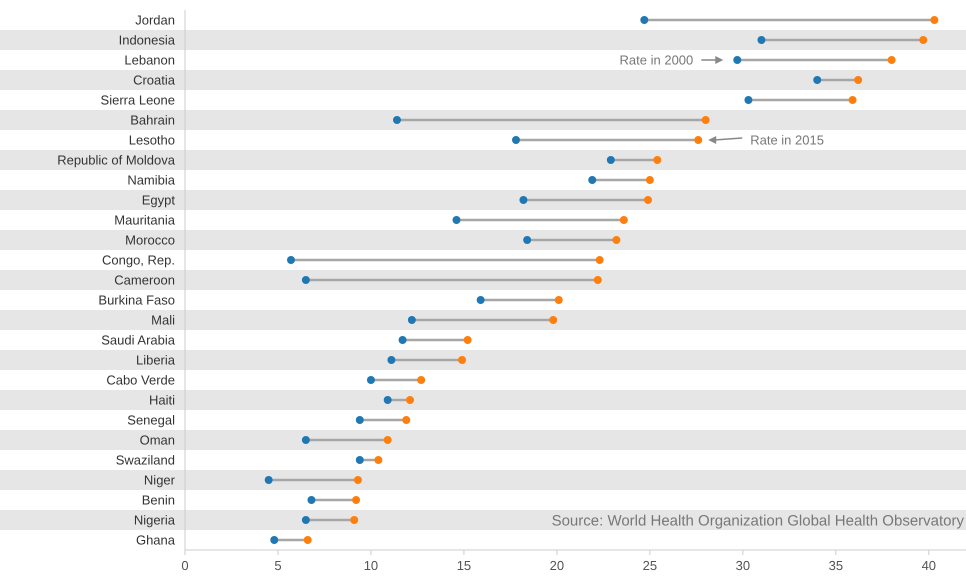 The width and height of the screenshot is (966, 577). What do you see at coordinates (159, 200) in the screenshot?
I see `y-tick-label: Egypt` at bounding box center [159, 200].